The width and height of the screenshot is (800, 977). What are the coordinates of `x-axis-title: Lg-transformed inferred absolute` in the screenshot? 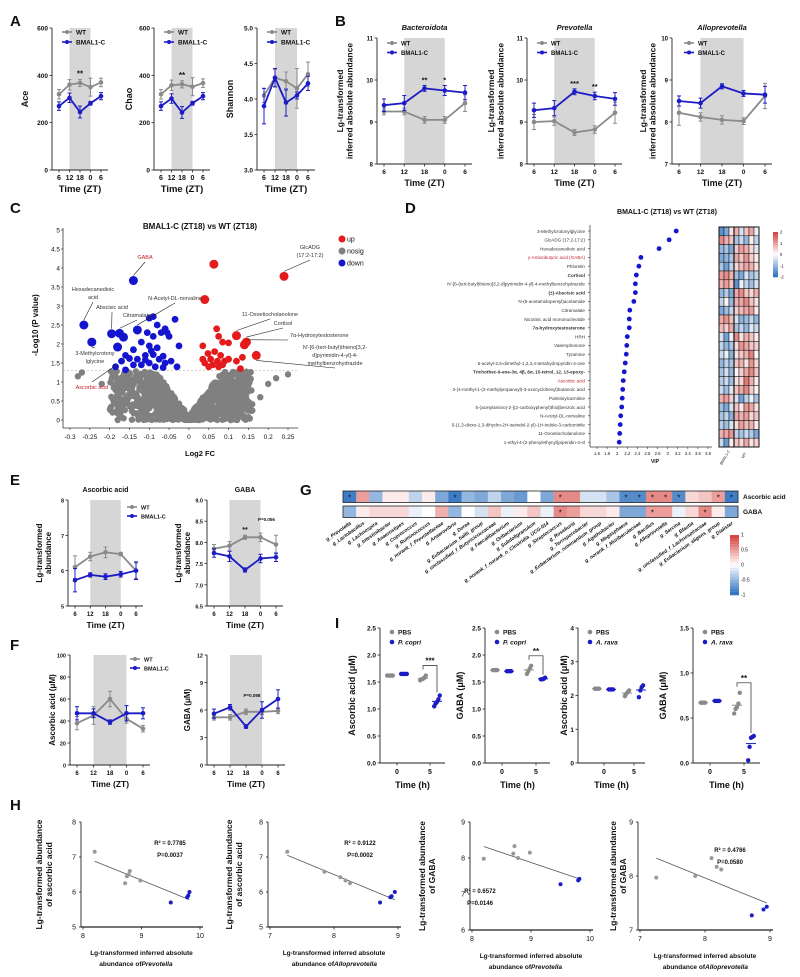 It's located at (334, 953).